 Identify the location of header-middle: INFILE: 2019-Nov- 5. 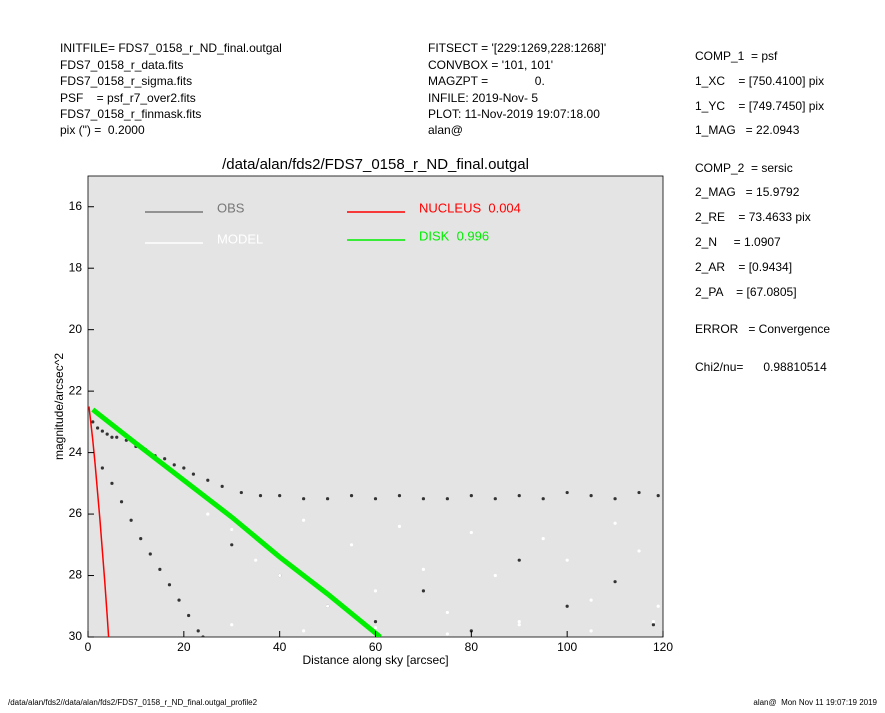
(483, 98).